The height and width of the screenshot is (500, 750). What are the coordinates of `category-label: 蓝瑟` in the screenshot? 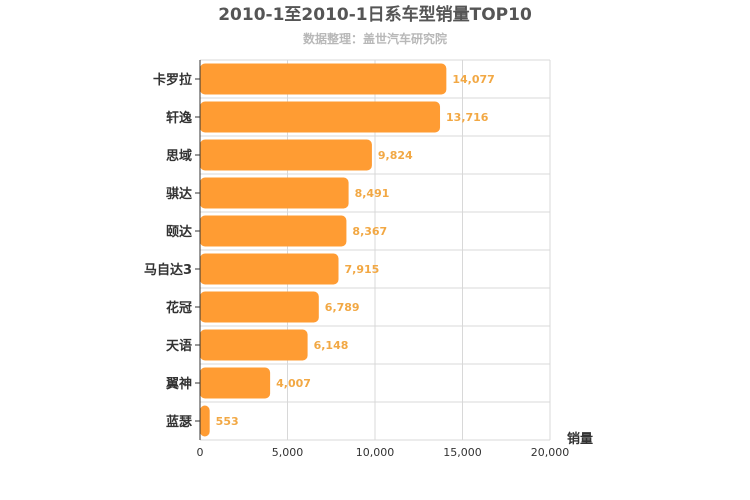 It's located at (179, 422).